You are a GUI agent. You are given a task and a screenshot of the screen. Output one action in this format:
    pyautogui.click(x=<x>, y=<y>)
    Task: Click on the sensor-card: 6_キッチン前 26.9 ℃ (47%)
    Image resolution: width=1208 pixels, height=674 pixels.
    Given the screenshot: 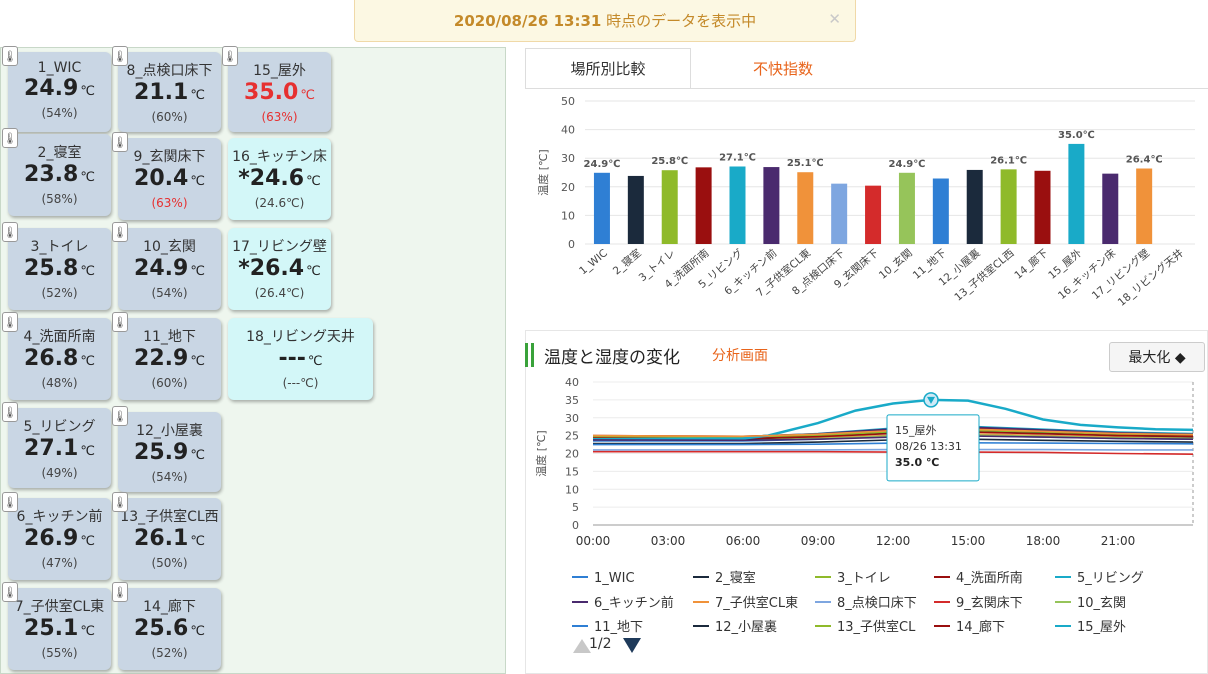 What is the action you would take?
    pyautogui.click(x=59, y=539)
    